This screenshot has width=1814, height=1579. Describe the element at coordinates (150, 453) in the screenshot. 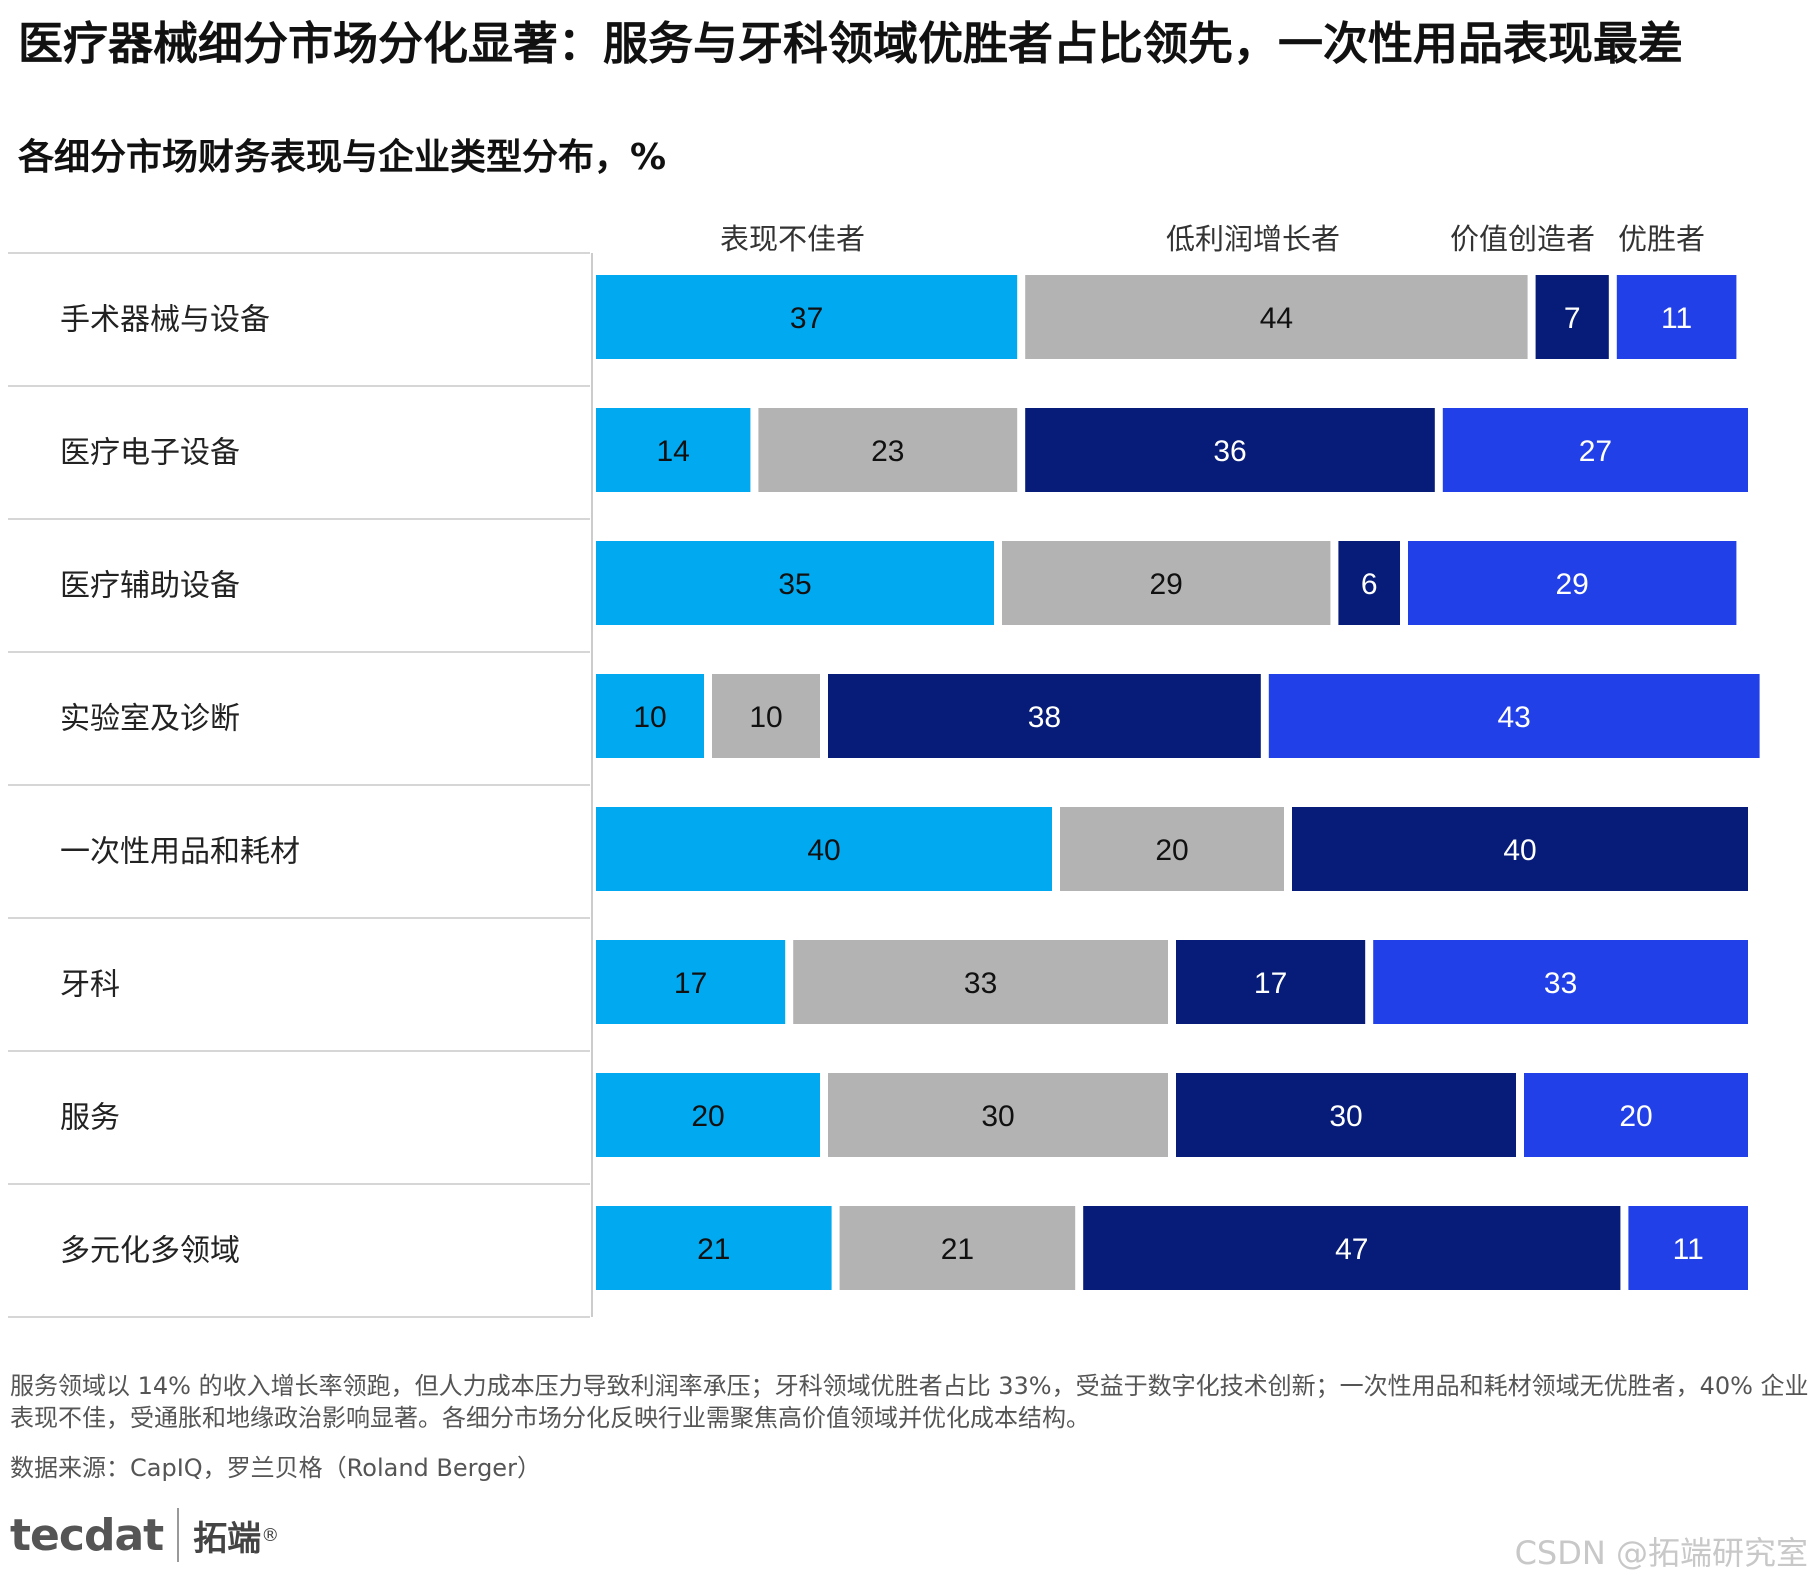

I see `category-label: 医疗电子设备` at that location.